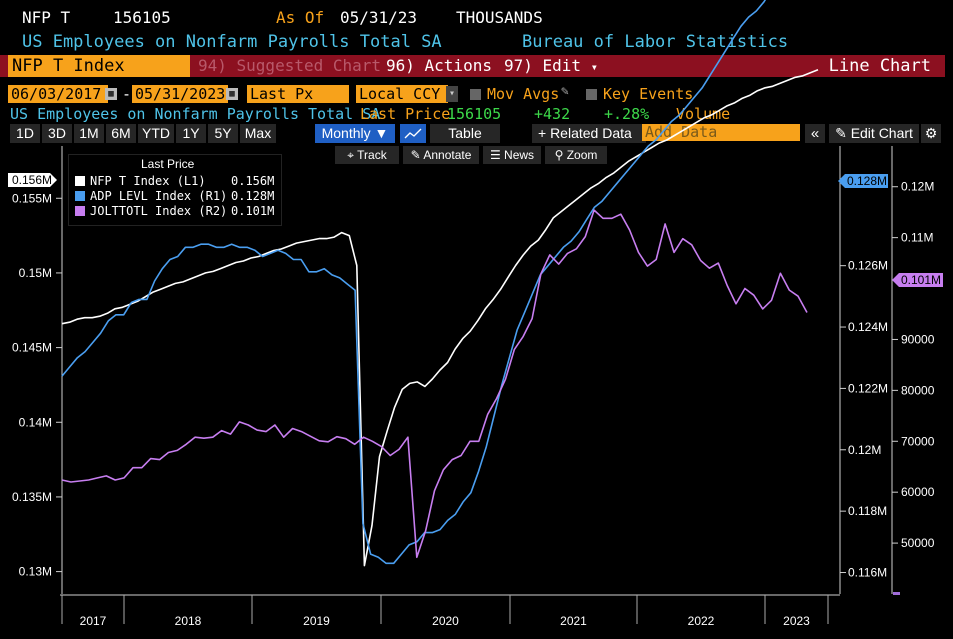 The width and height of the screenshot is (953, 639). Describe the element at coordinates (188, 621) in the screenshot. I see `x-tick-label: 2018` at that location.